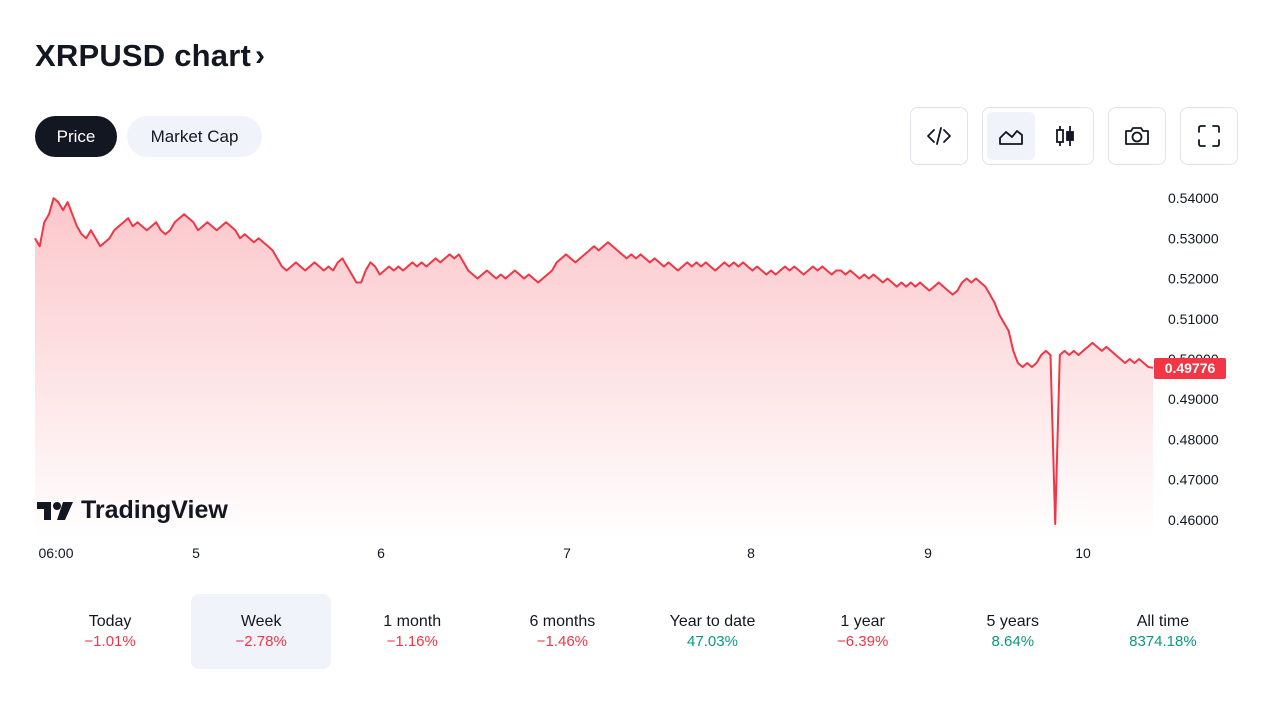 This screenshot has height=720, width=1280. Describe the element at coordinates (261, 621) in the screenshot. I see `period-label: Week` at that location.